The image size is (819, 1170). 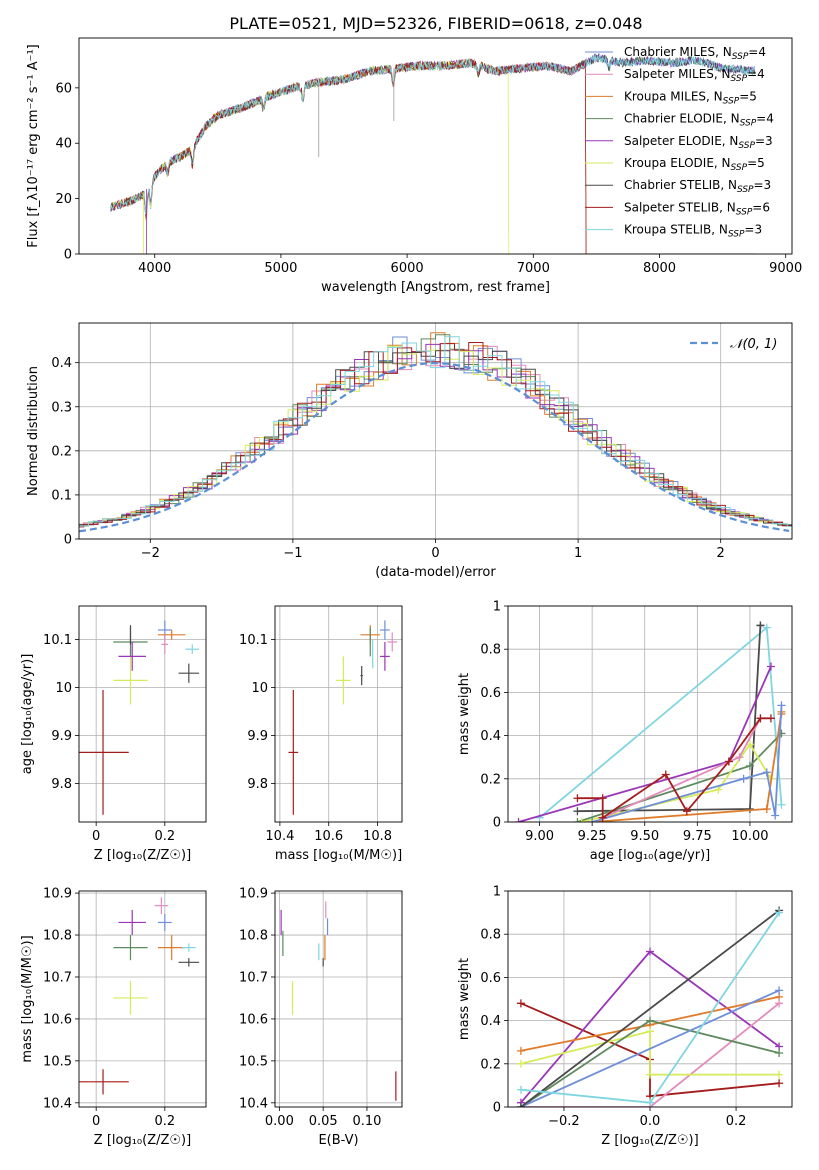 What do you see at coordinates (749, 836) in the screenshot?
I see `x-tick-label: 10.00` at bounding box center [749, 836].